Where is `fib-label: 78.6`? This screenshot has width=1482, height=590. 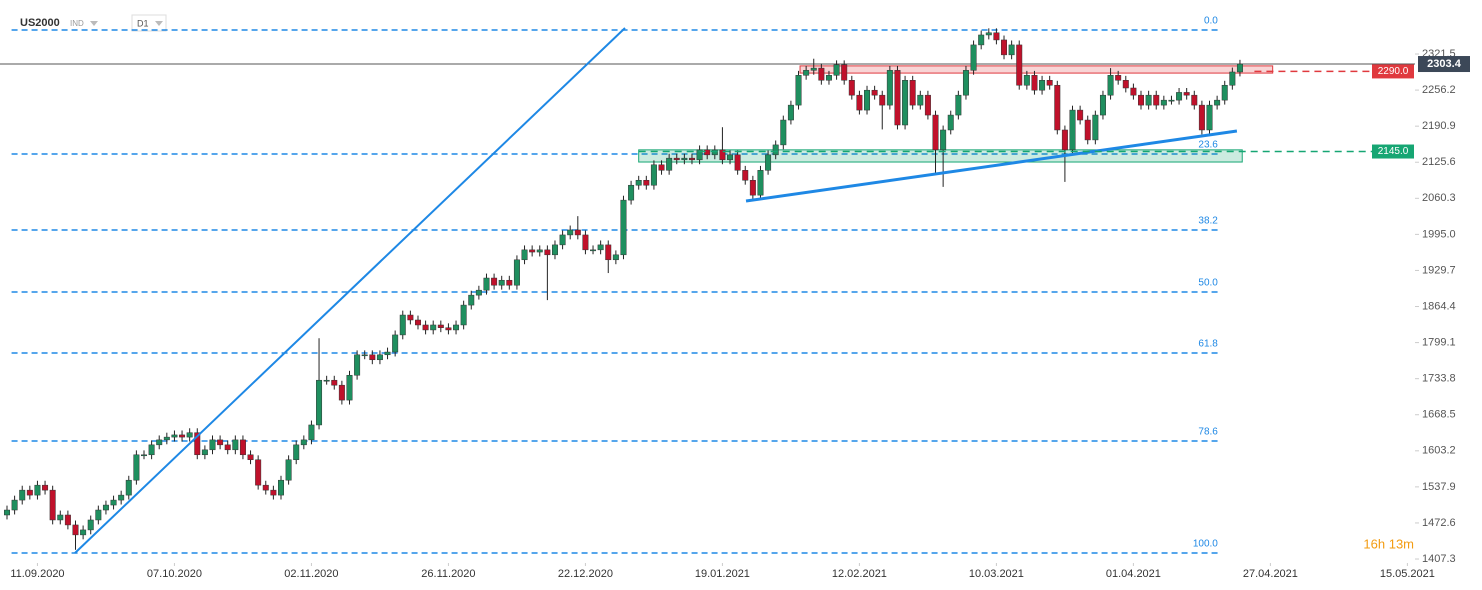 fib-label: 78.6 is located at coordinates (1208, 432).